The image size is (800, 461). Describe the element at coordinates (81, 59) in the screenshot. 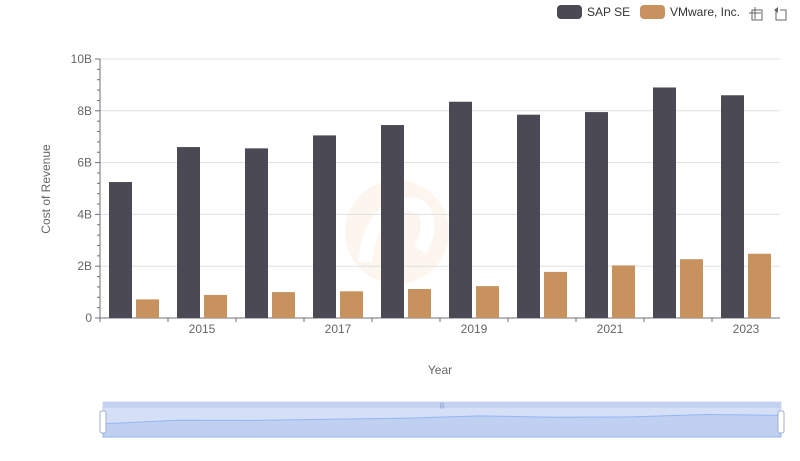

I see `y-tick-label: 10B` at that location.